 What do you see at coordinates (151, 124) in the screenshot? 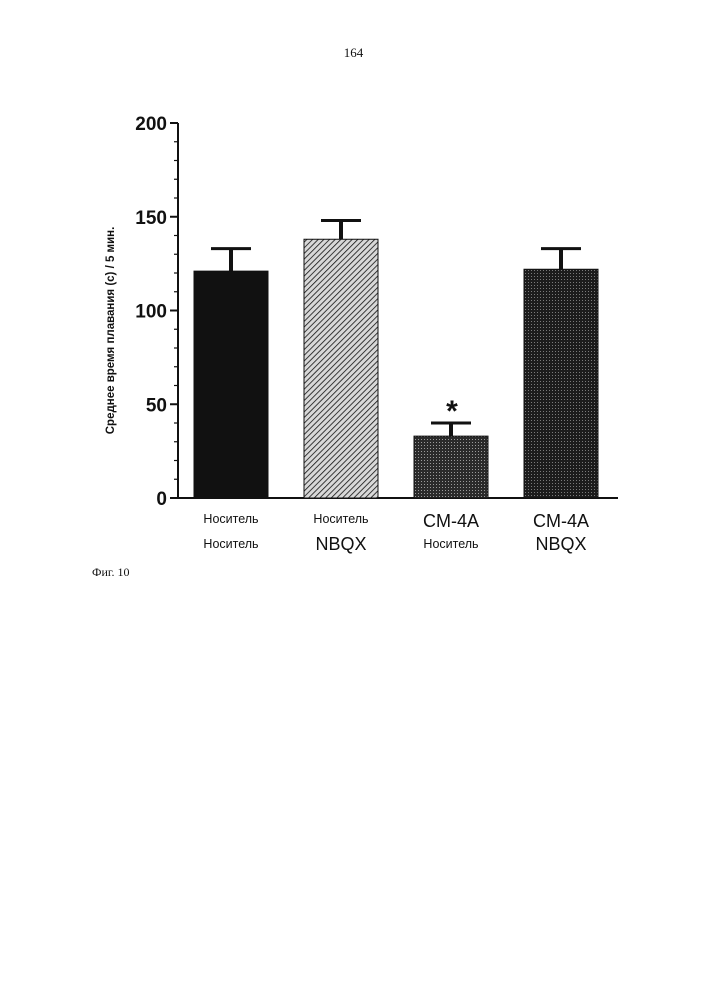
I see `y-tick-label: 200` at bounding box center [151, 124].